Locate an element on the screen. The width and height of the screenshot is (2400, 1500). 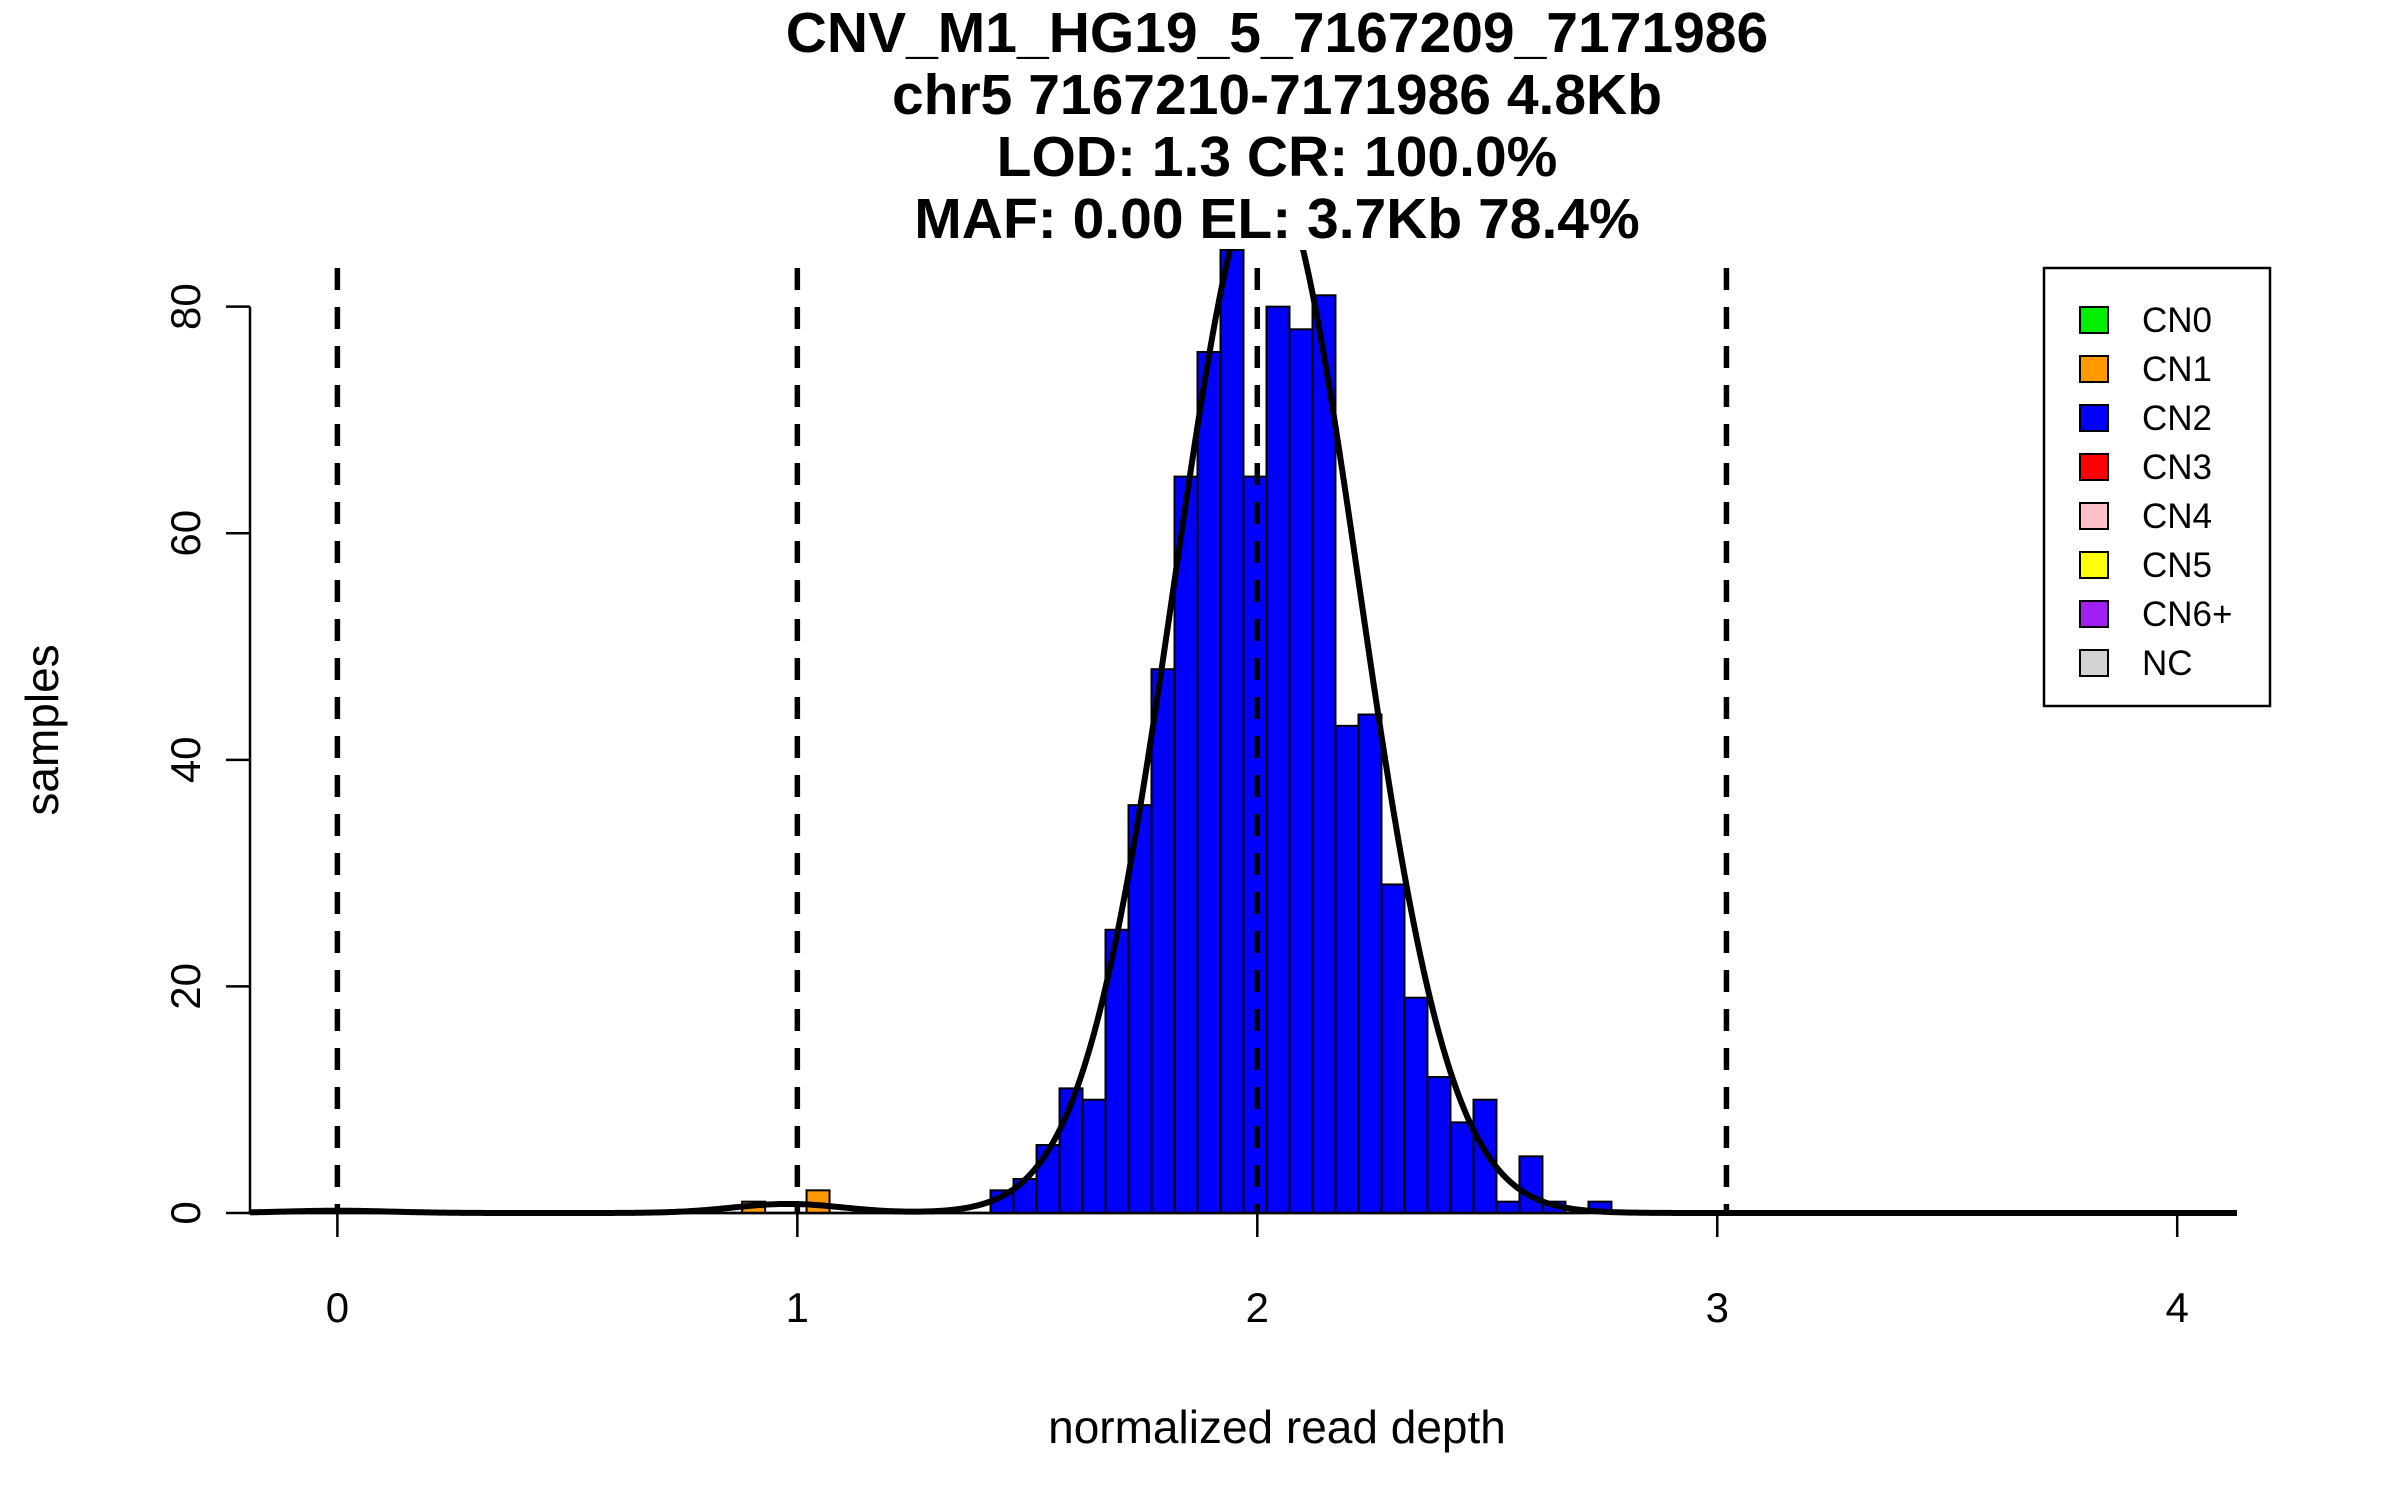
legend-box is located at coordinates (2157, 487).